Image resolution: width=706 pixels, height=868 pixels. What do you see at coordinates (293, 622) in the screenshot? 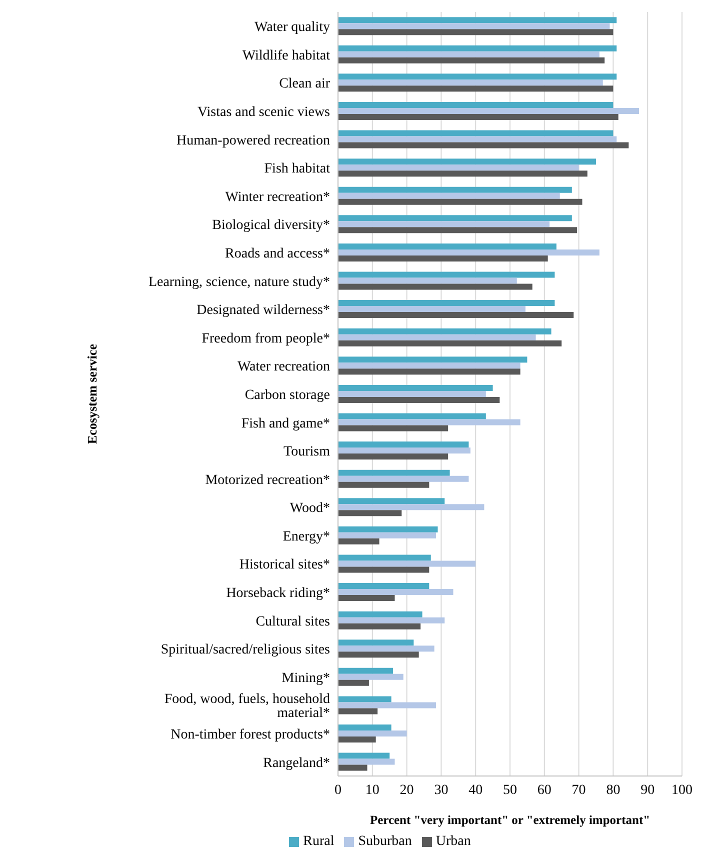
I see `y-tick-label: Cultural sites` at bounding box center [293, 622].